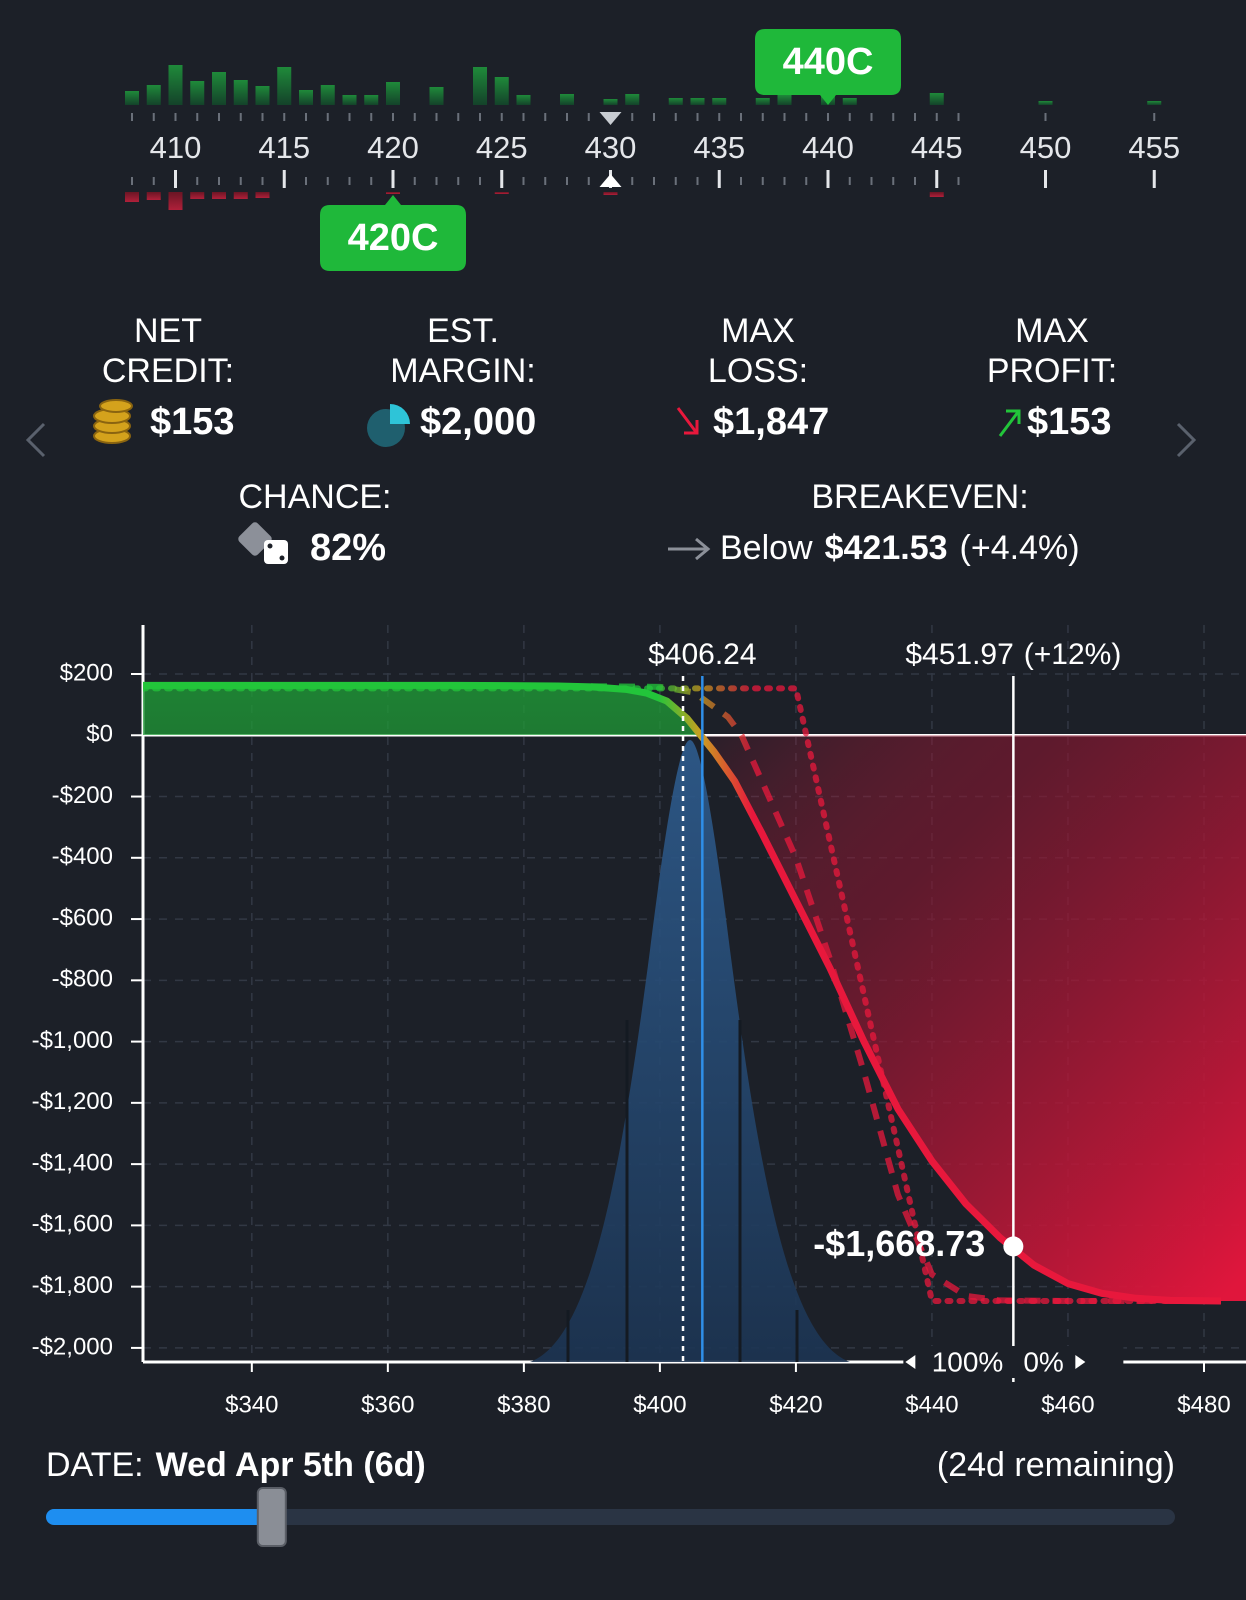 Image resolution: width=1246 pixels, height=1600 pixels. Describe the element at coordinates (652, 150) in the screenshot. I see `strike-ladder: 410 415 420 425 430 435 440 445 450 455 440C 420C` at that location.